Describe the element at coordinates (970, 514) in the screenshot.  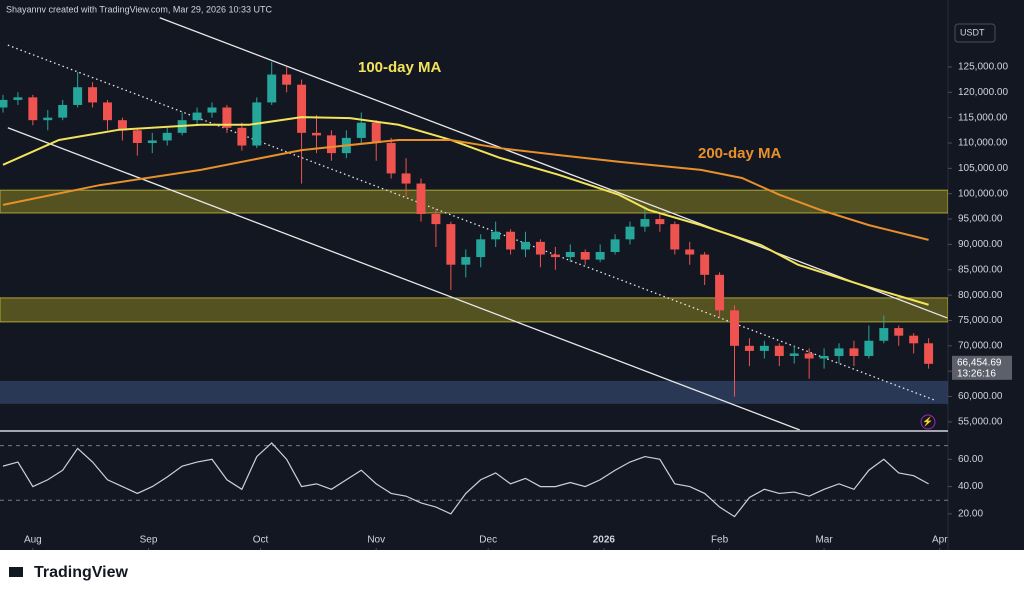
I see `rsi-tick-label: 20.00` at that location.